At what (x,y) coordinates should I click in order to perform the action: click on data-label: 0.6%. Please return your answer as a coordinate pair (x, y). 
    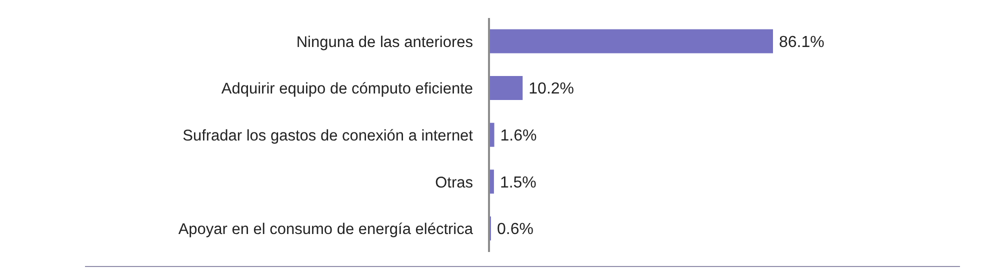
    Looking at the image, I should click on (515, 229).